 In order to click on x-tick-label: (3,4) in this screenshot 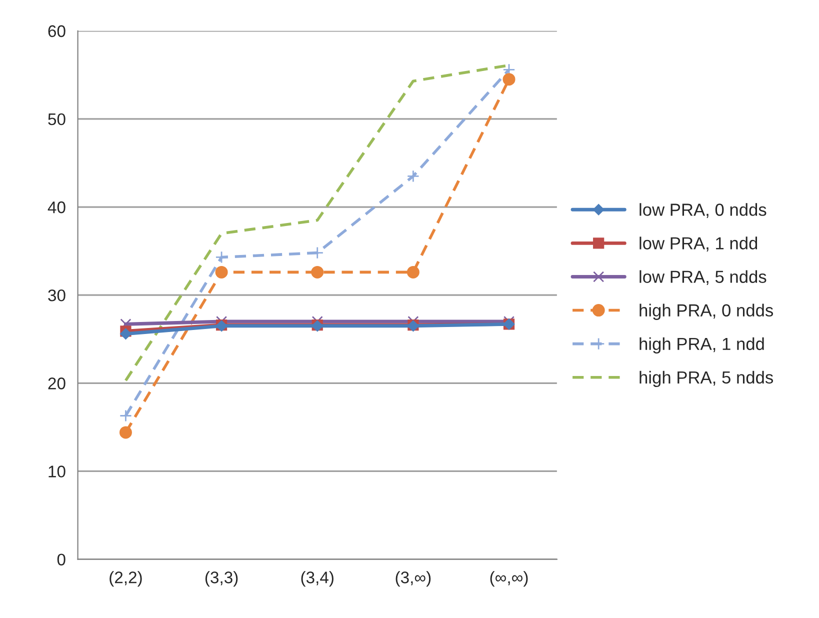, I will do `click(317, 579)`.